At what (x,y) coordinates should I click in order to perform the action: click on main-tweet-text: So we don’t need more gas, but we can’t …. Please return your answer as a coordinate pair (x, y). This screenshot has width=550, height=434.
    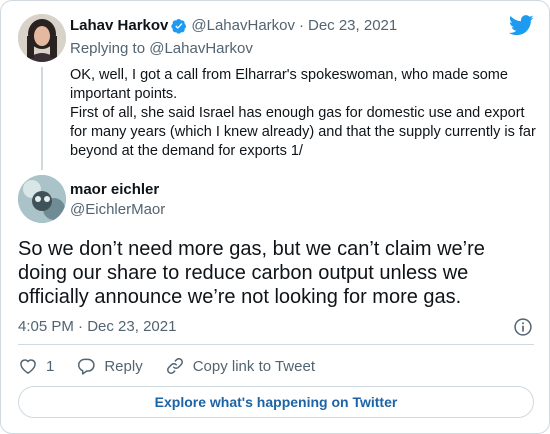
    Looking at the image, I should click on (251, 273).